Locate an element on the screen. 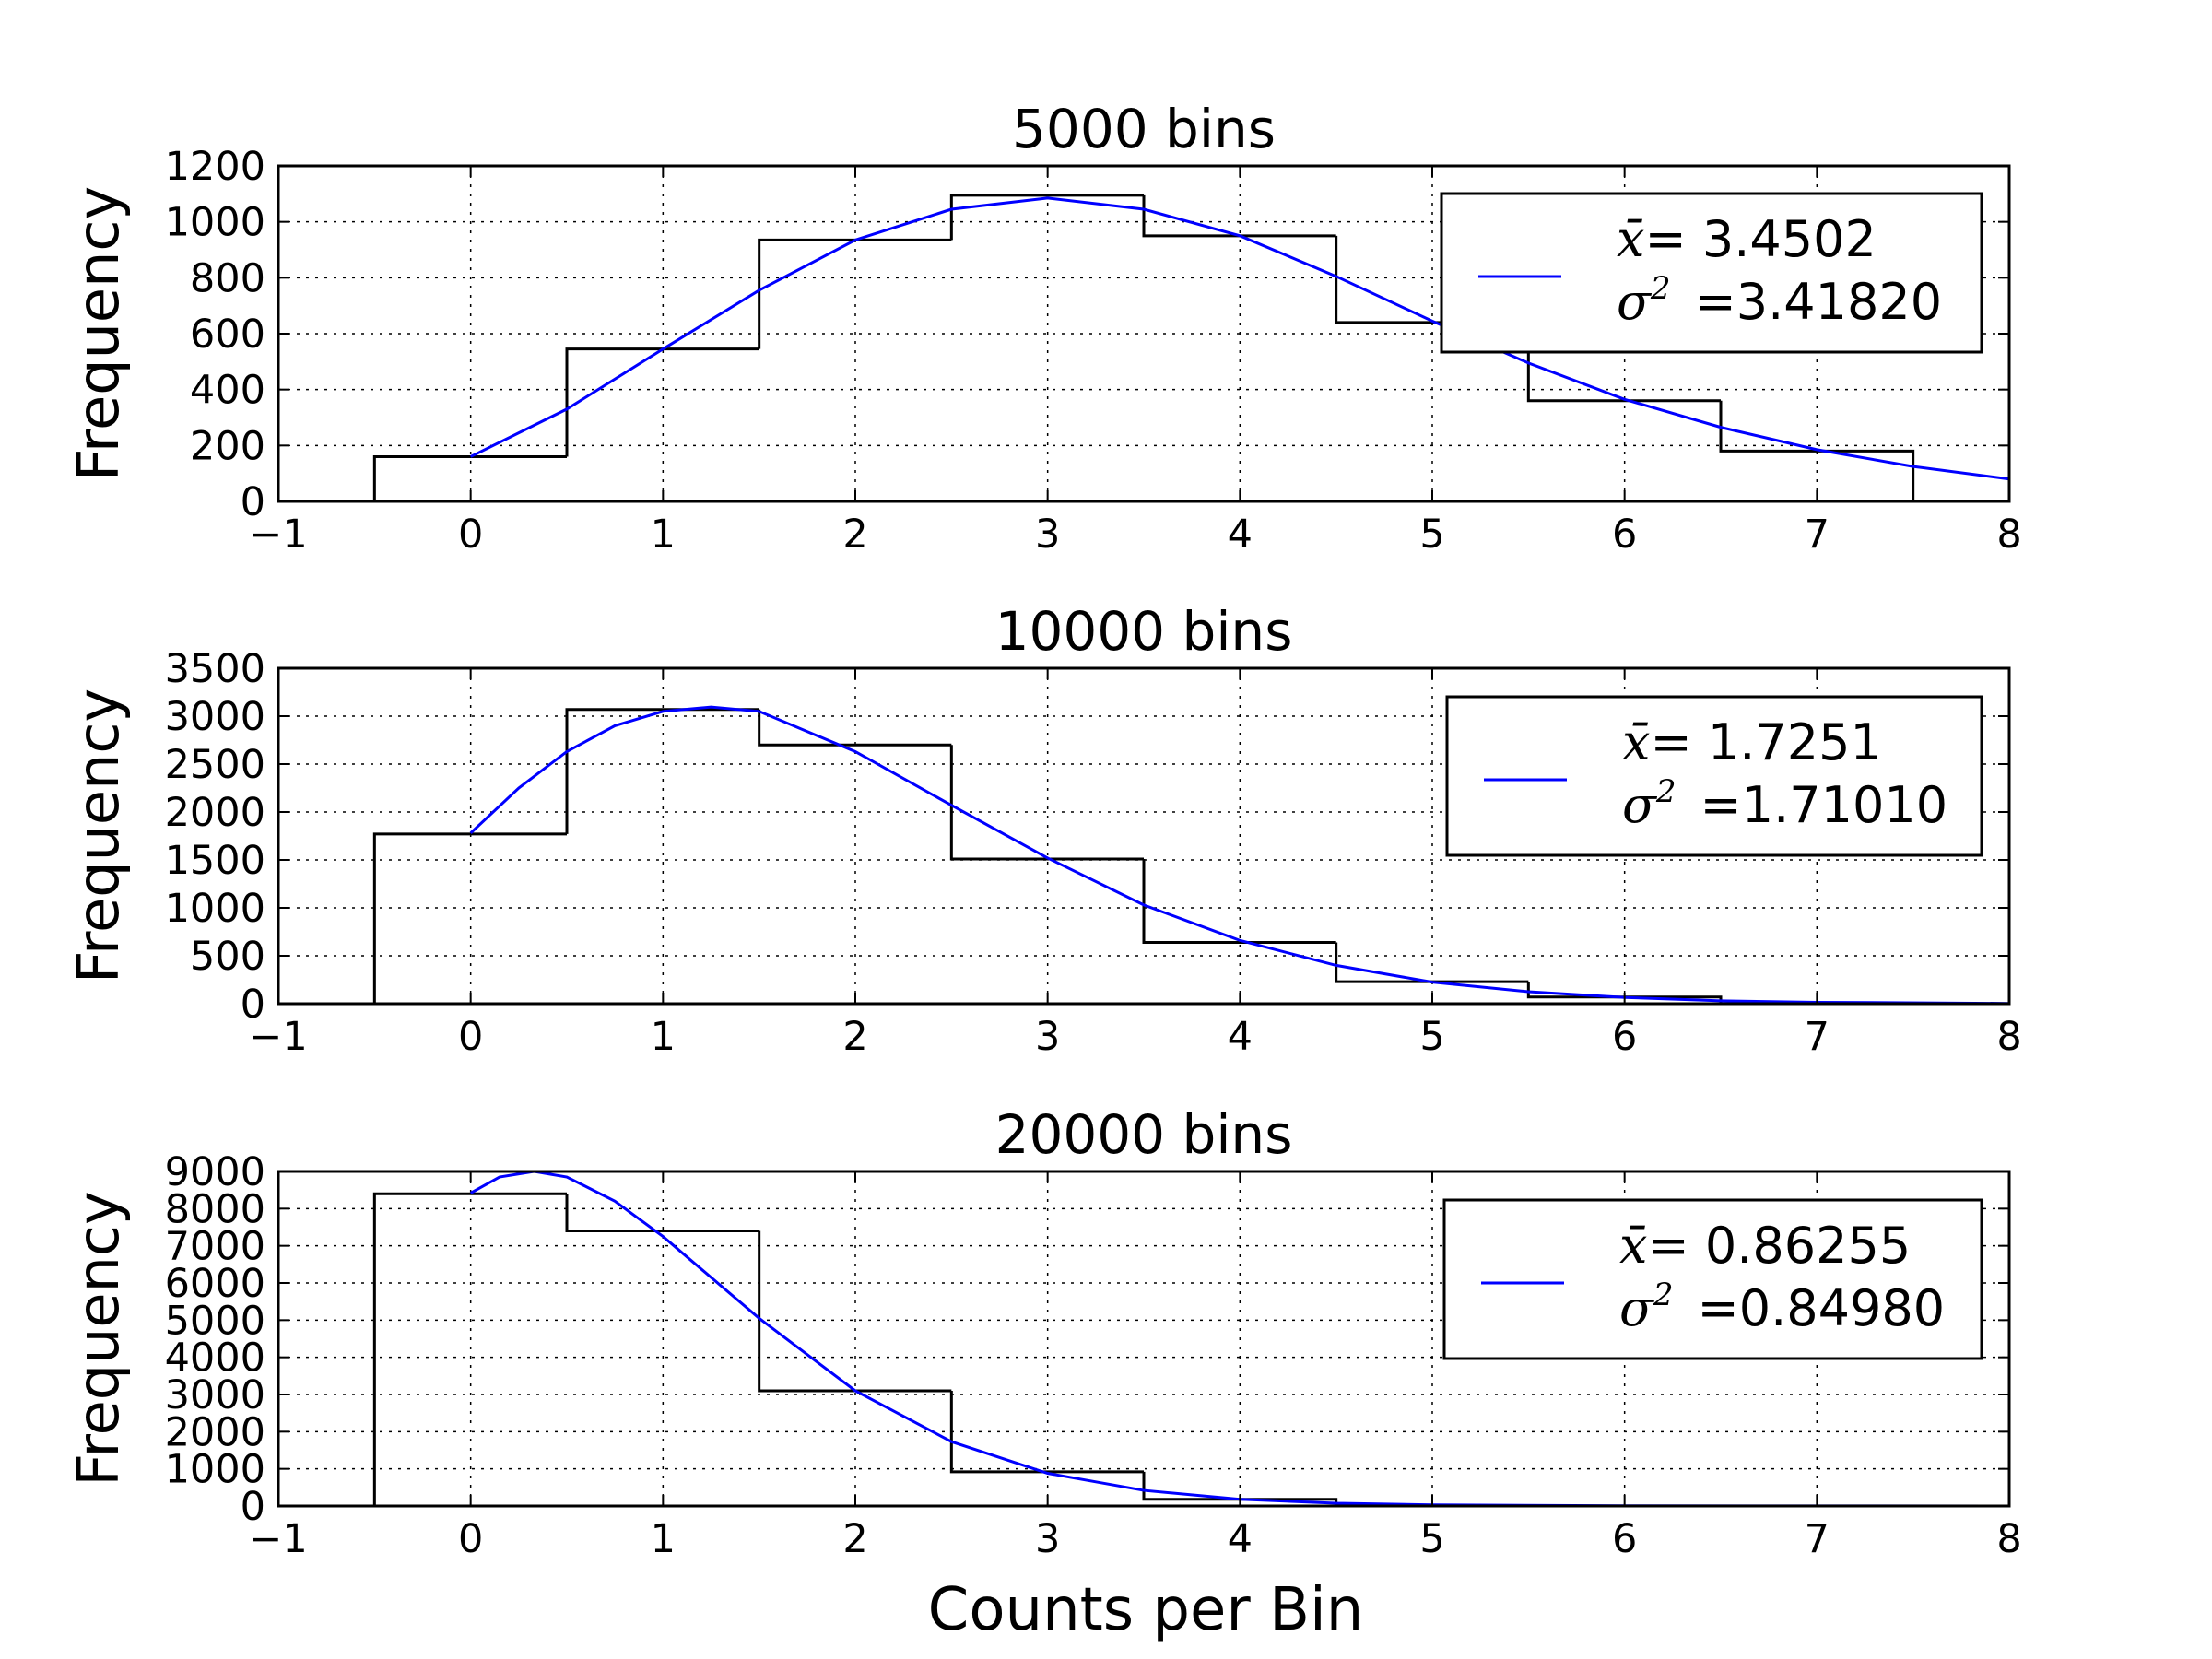 This screenshot has height=1659, width=2212. y-tick-label: 9000 is located at coordinates (215, 1172).